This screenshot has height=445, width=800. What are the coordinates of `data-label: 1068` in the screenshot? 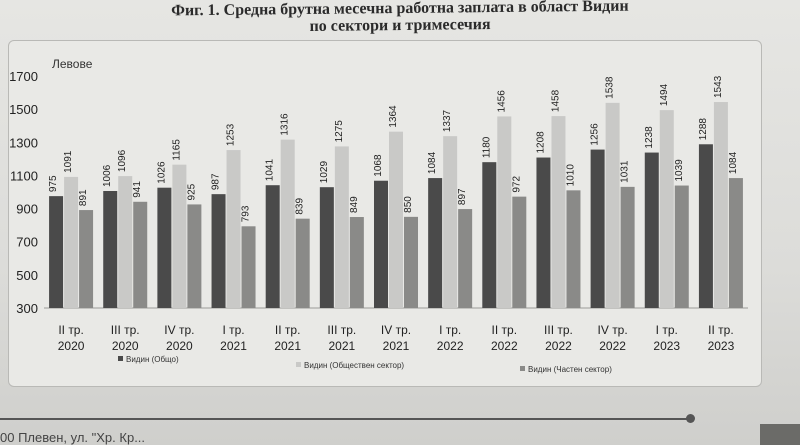 It's located at (378, 165).